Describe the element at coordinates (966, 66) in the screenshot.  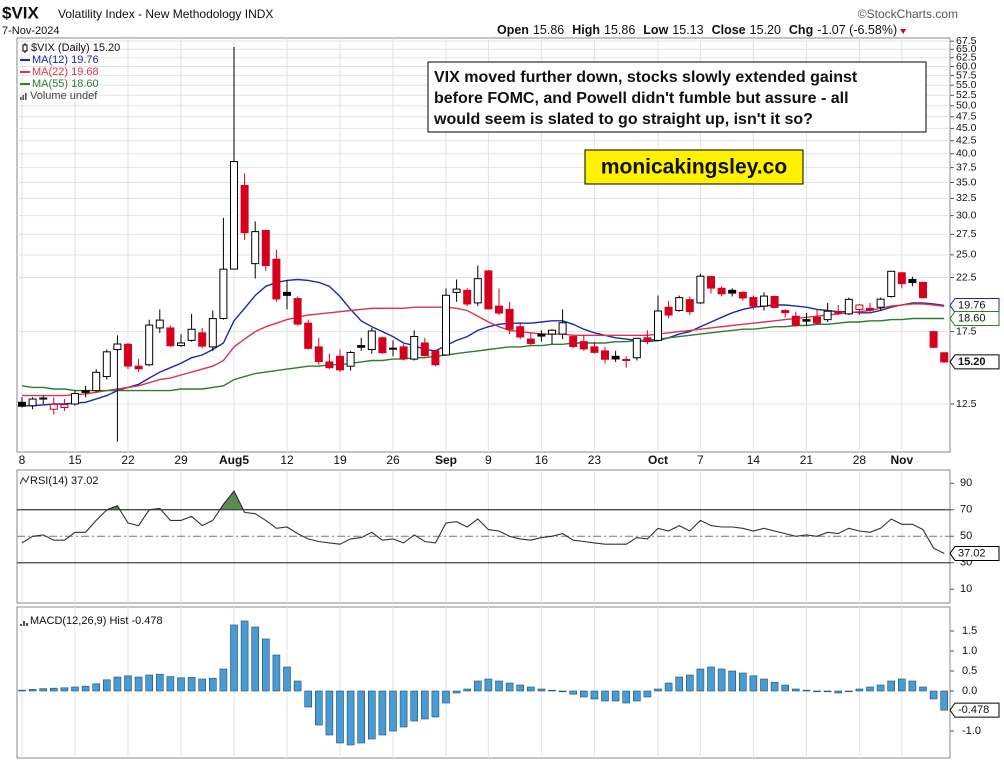
I see `y-tick-label: 60.0` at that location.